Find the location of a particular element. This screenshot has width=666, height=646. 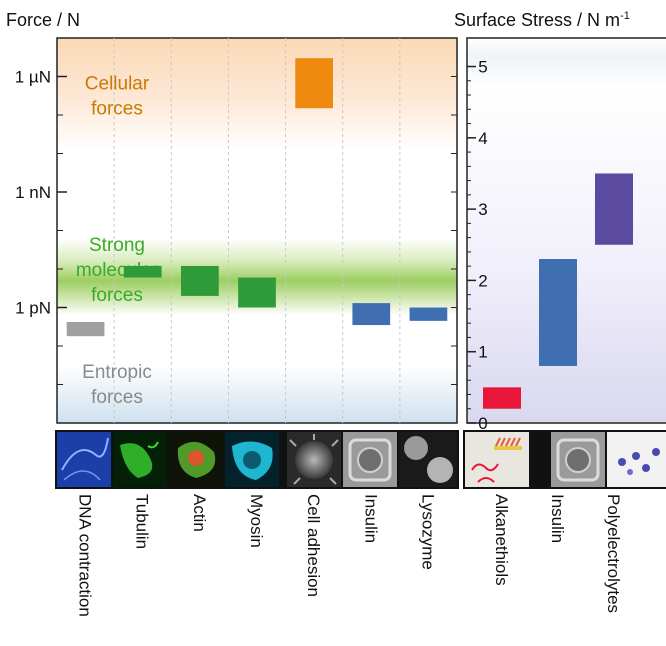

right-y-tick-label: 3 is located at coordinates (482, 209).